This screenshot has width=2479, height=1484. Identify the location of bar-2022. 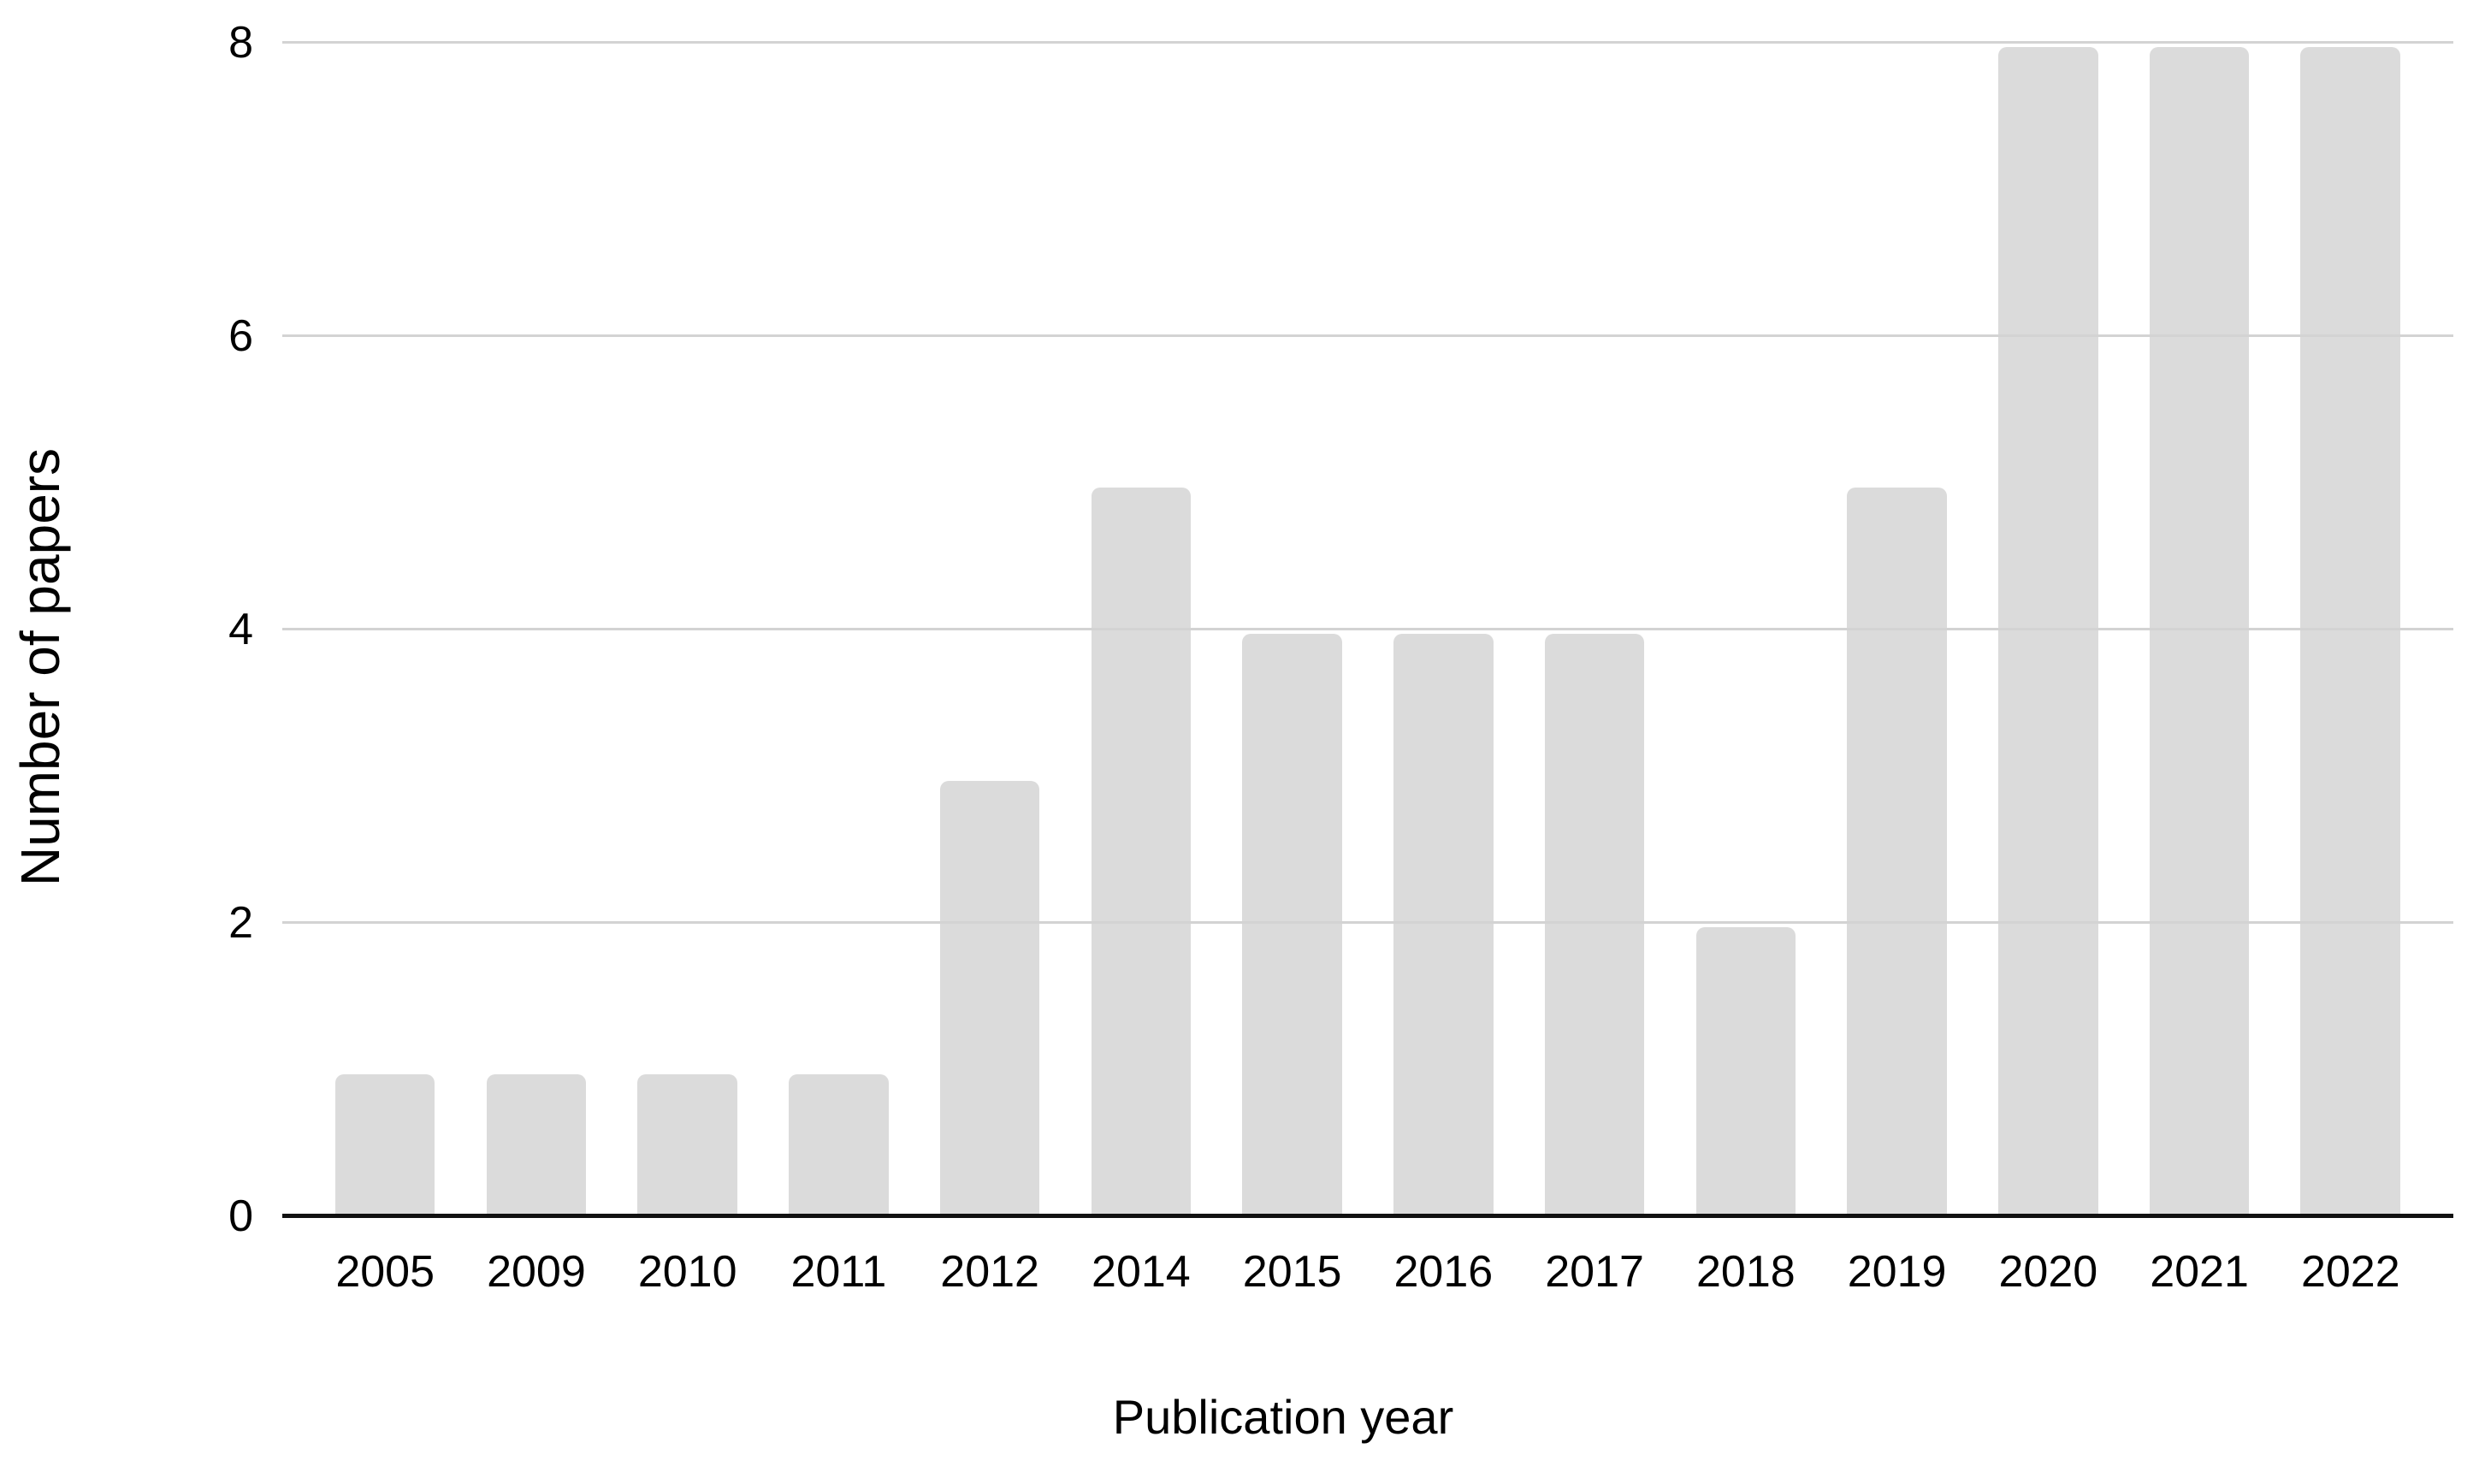
(2350, 631).